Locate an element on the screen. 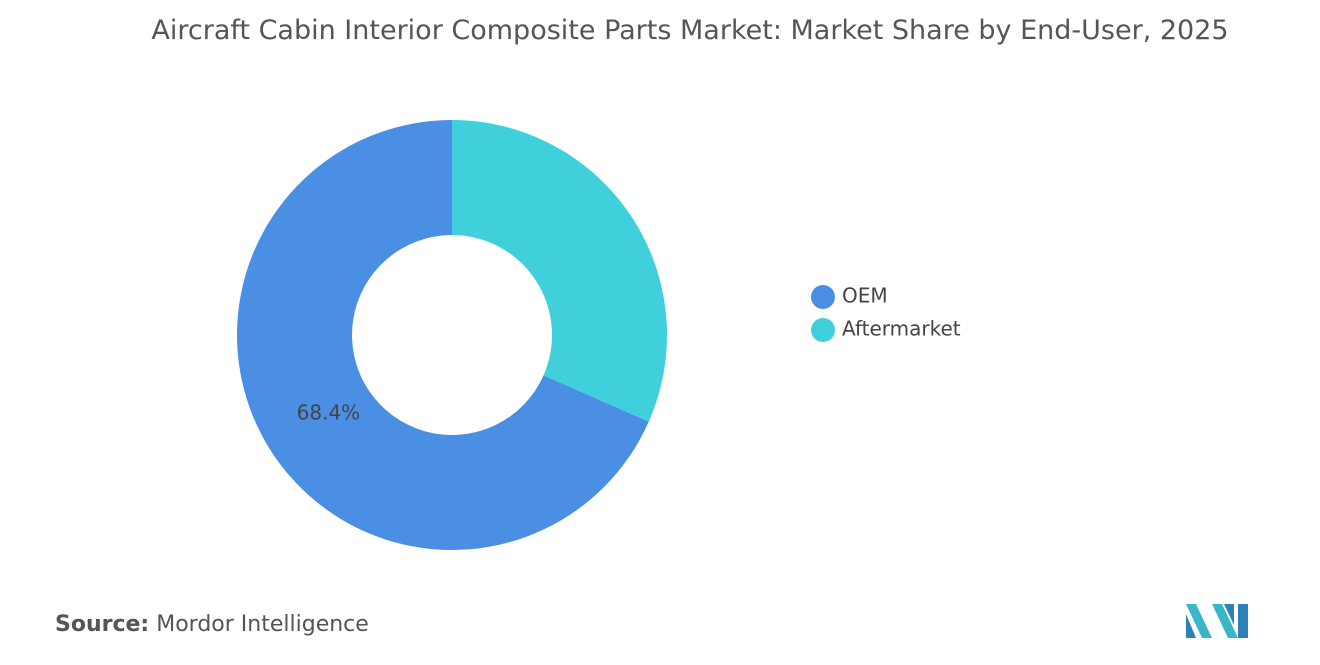 The image size is (1320, 665). donut-slice is located at coordinates (560, 271).